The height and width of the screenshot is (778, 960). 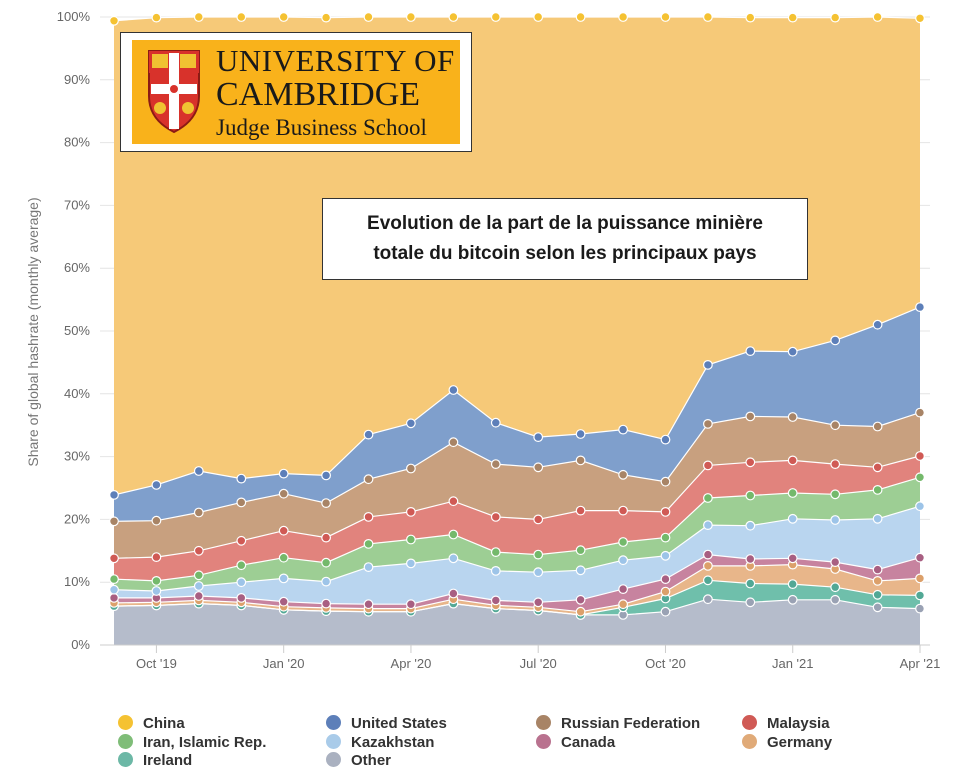 I want to click on legend-item: United States, so click(x=386, y=723).